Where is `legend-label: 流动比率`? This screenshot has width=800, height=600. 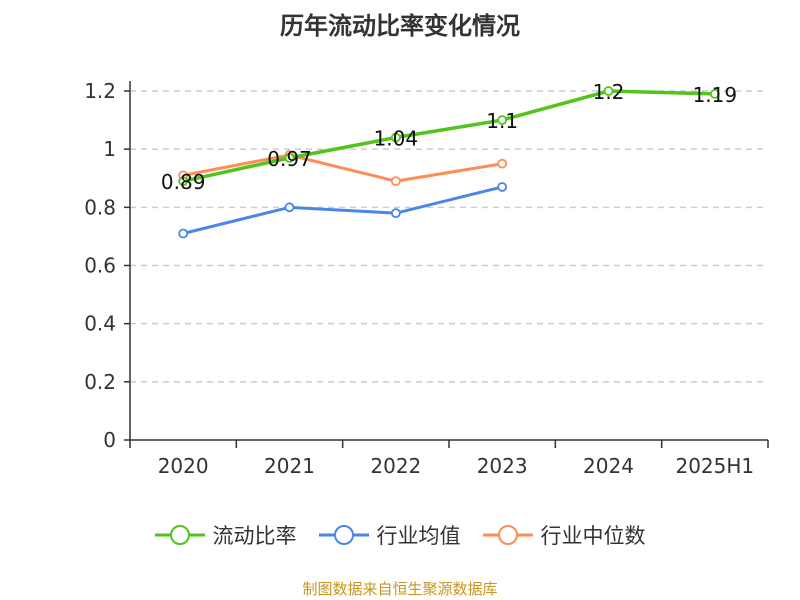
legend-label: 流动比率 is located at coordinates (254, 536).